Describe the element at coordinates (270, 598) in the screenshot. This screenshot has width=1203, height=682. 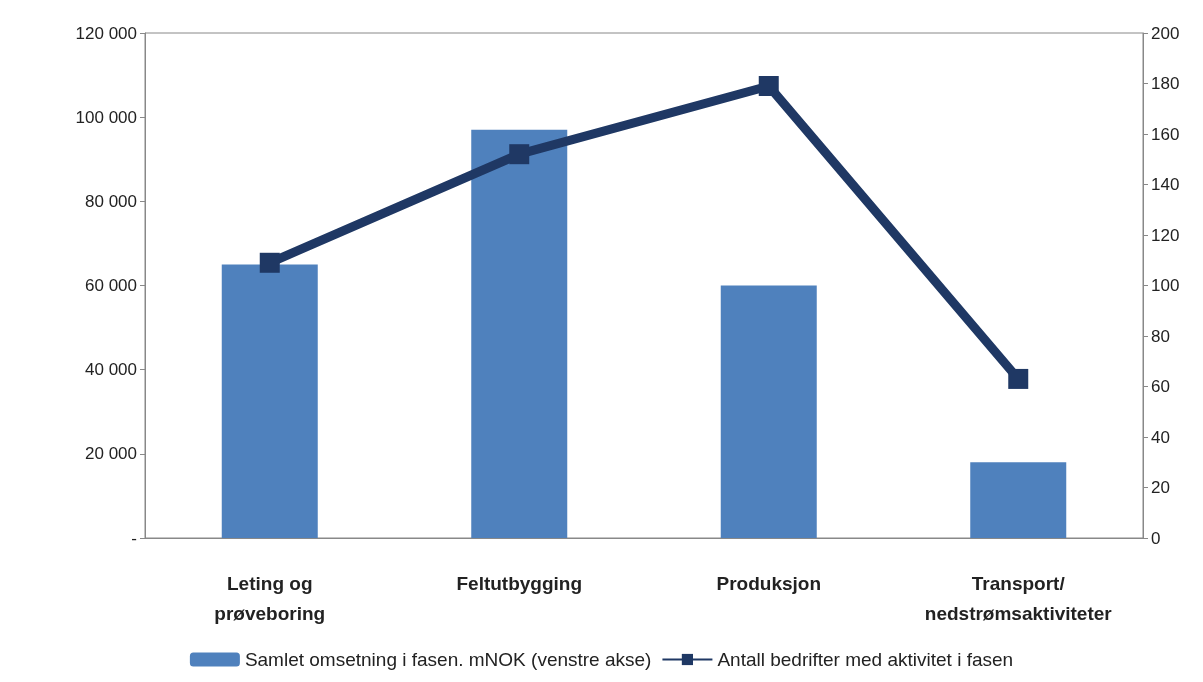
I see `x-tick-label: Leting og prøveboring` at that location.